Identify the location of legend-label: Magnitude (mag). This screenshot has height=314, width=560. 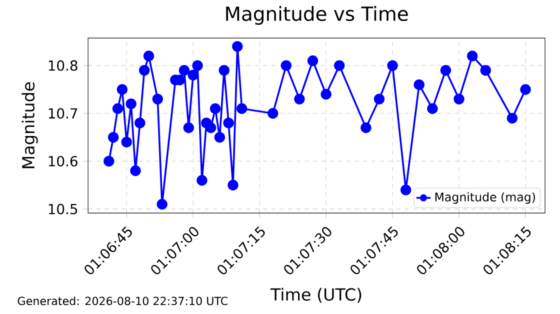
(485, 198).